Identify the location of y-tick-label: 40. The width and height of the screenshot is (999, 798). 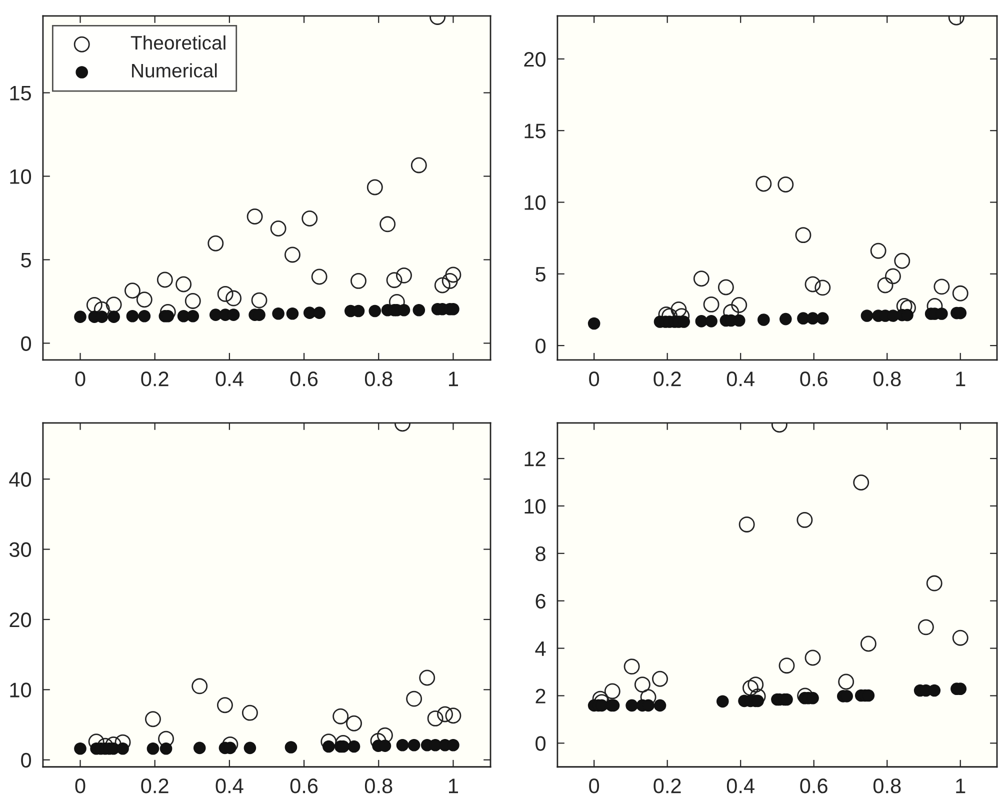
(20, 479).